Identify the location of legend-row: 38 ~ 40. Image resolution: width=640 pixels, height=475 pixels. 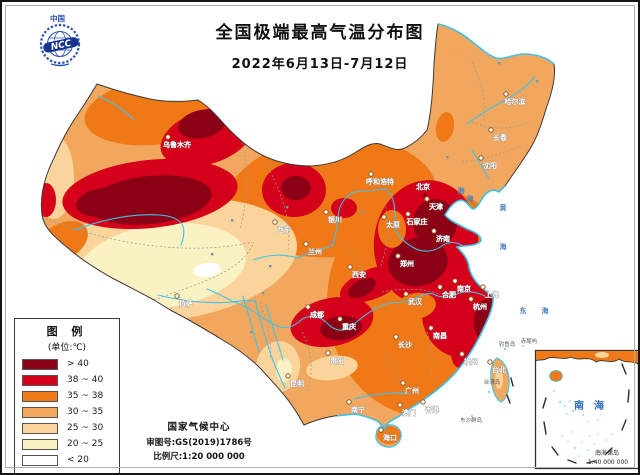
(67, 380).